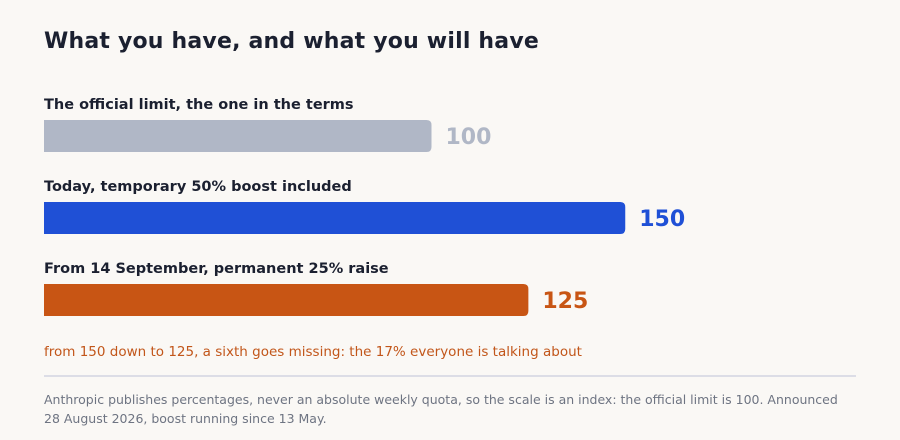 The width and height of the screenshot is (900, 440). Describe the element at coordinates (198, 187) in the screenshot. I see `category-label: Today, temporary 50% boost included` at that location.